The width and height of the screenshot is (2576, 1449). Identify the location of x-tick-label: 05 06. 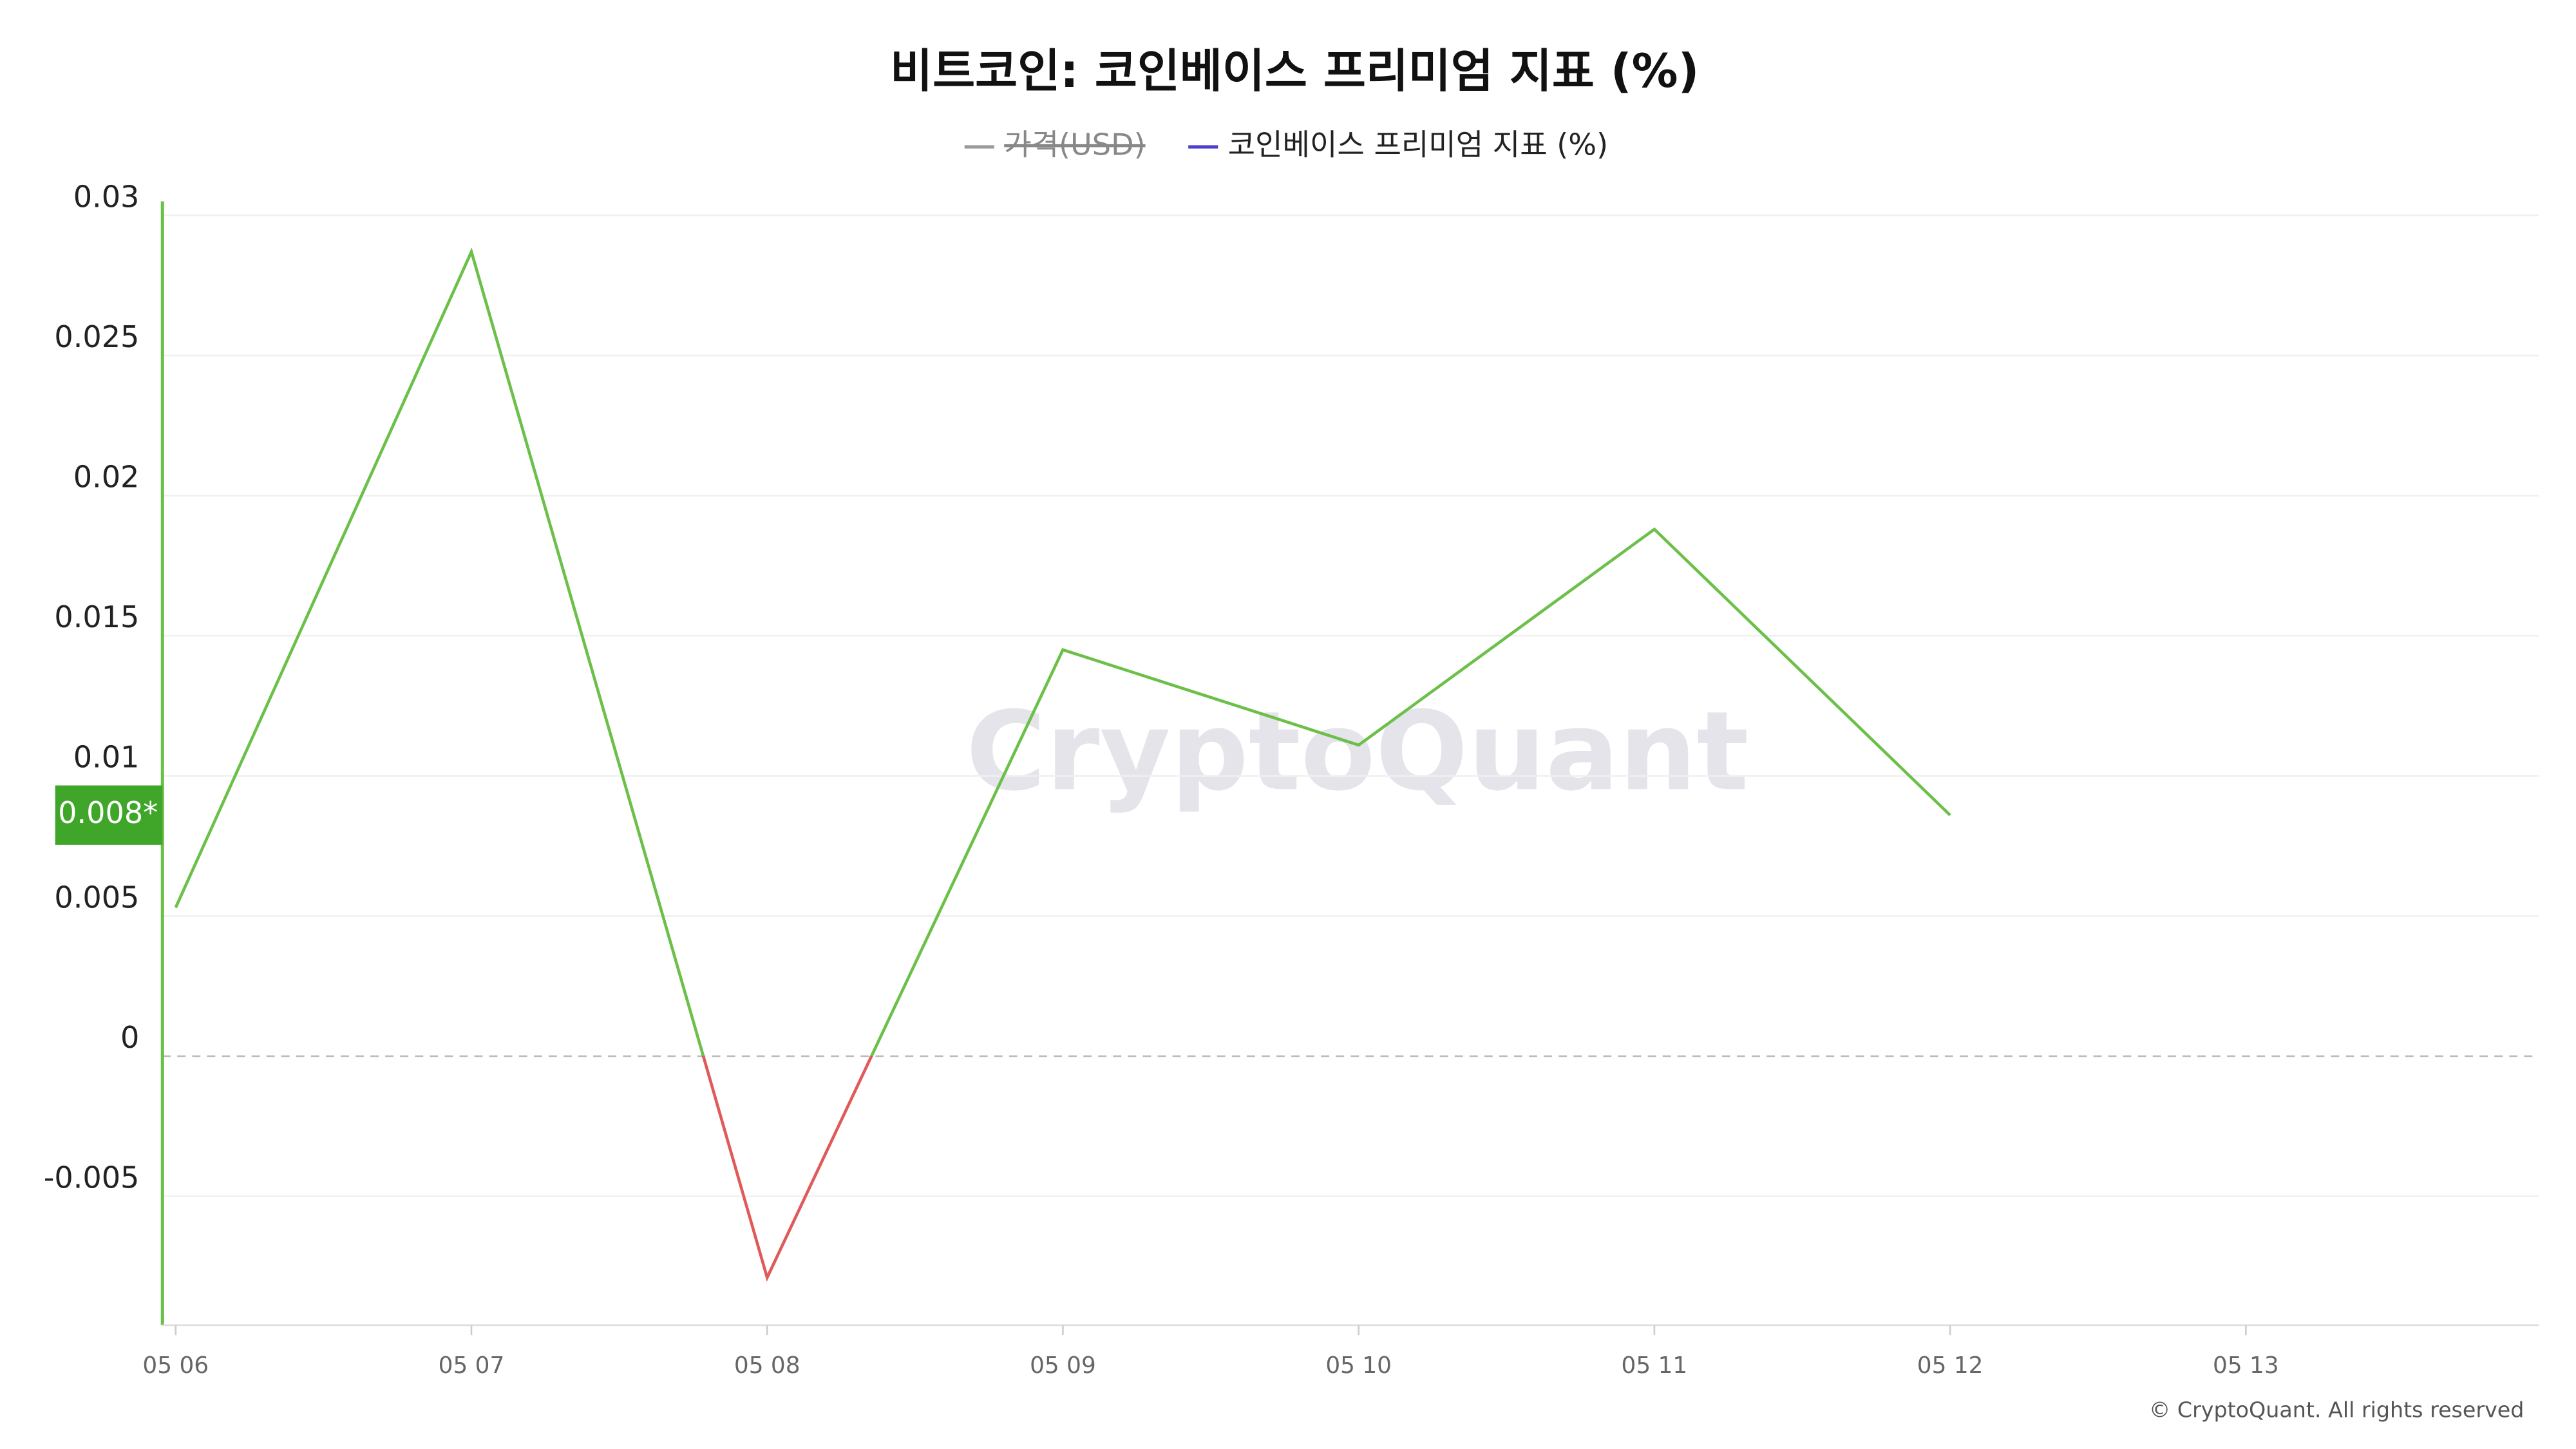
(175, 1366).